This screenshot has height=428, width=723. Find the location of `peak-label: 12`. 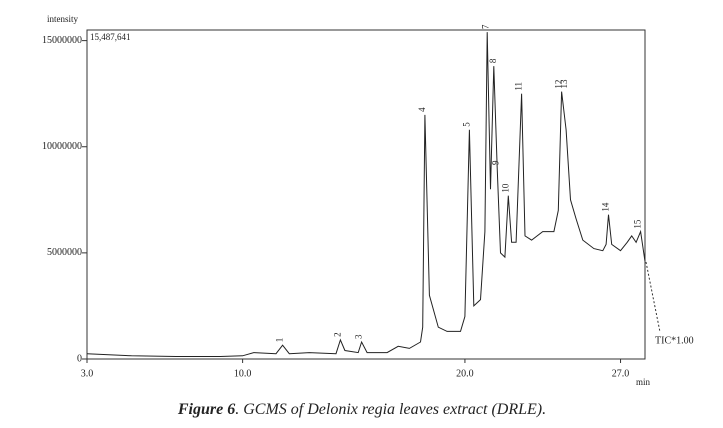

peak-label: 12 is located at coordinates (559, 84).